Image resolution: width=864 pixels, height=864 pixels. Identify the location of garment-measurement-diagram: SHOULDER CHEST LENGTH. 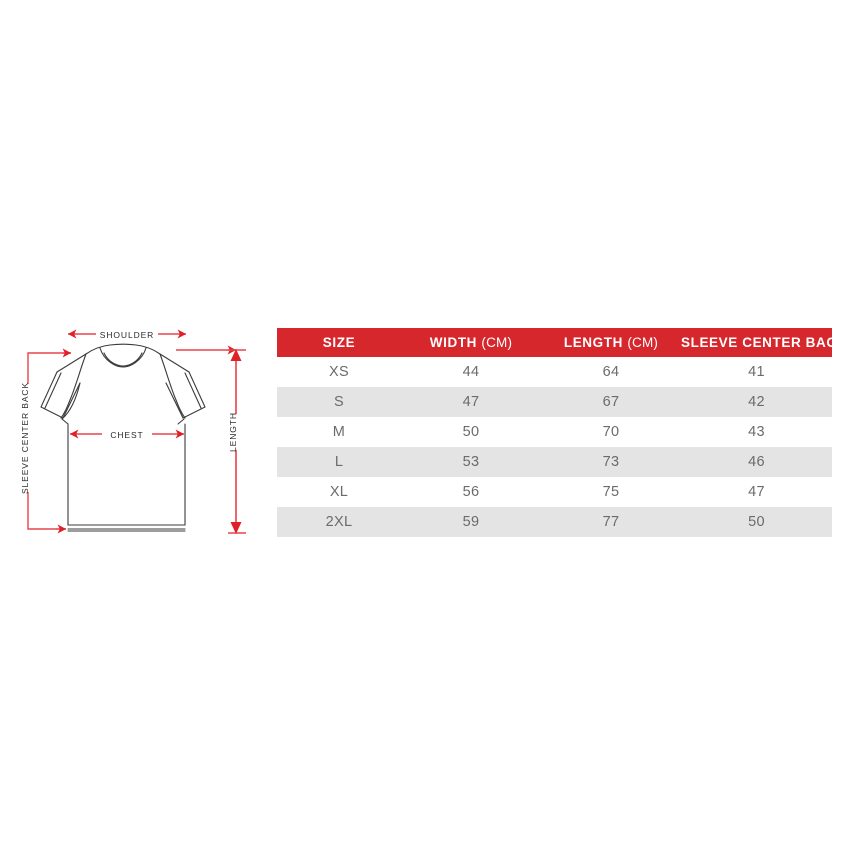
(131, 435).